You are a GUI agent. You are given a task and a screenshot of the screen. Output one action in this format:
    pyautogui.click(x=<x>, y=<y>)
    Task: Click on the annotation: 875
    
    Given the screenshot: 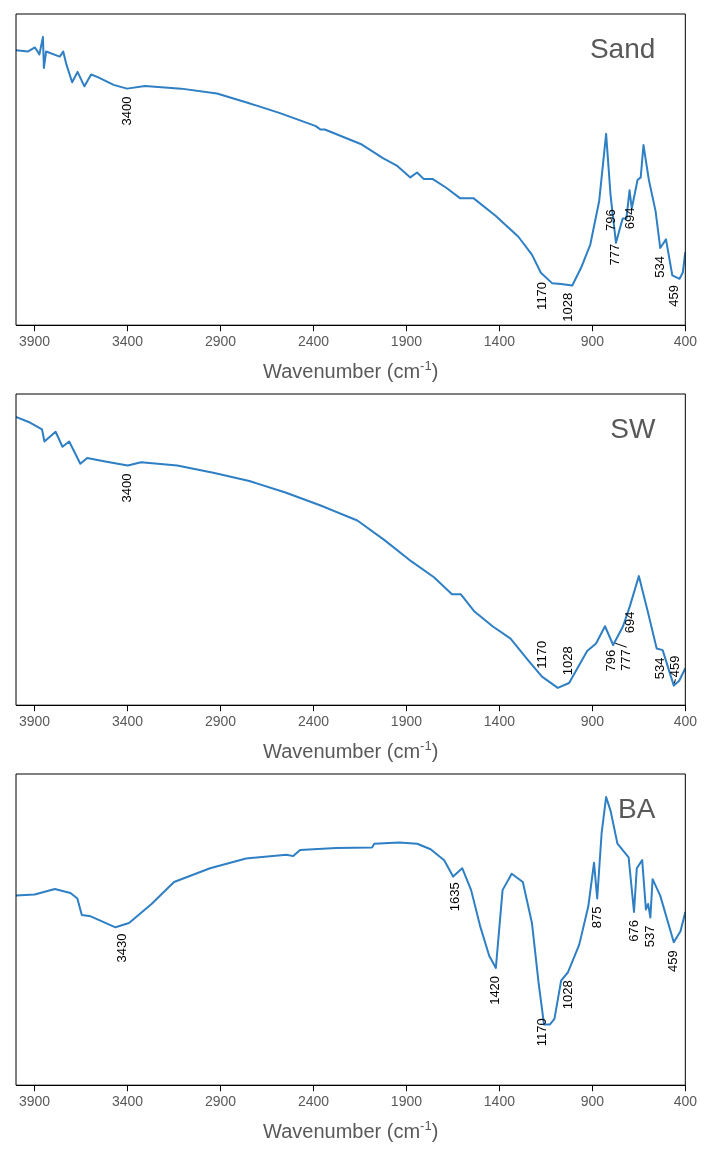 What is the action you would take?
    pyautogui.click(x=596, y=917)
    